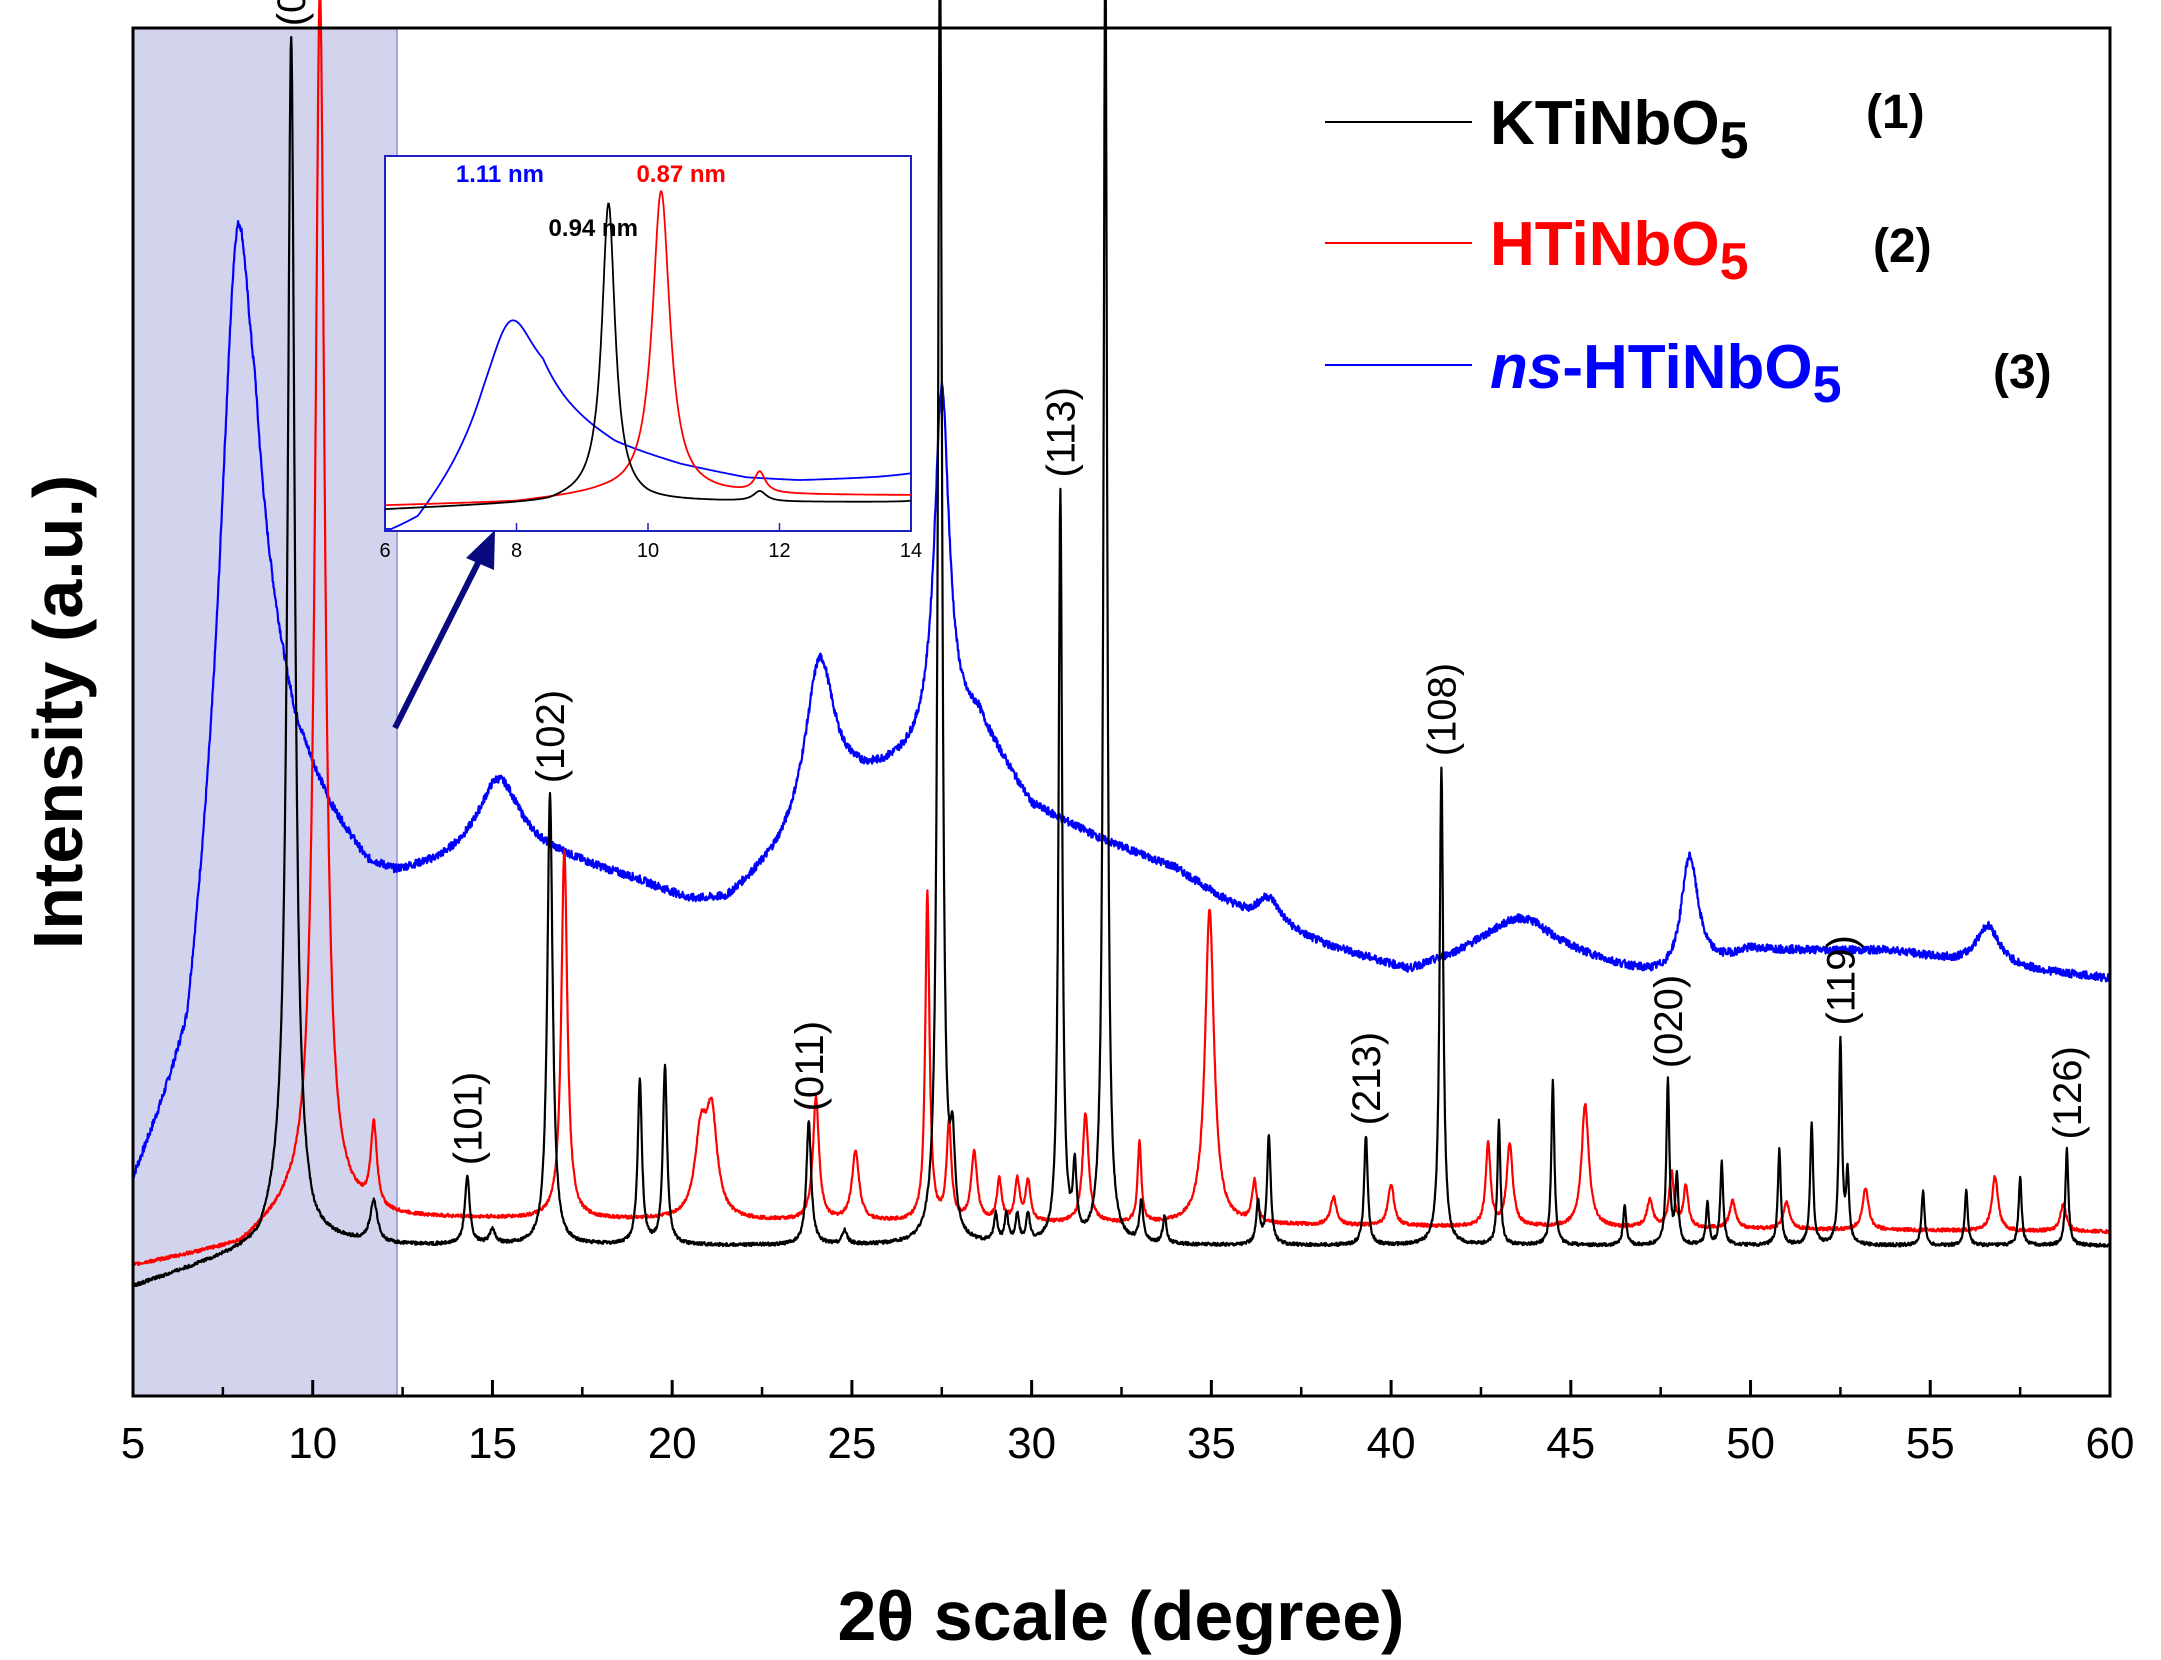 The image size is (2161, 1660). I want to click on hkl-label-101: (101), so click(468, 1118).